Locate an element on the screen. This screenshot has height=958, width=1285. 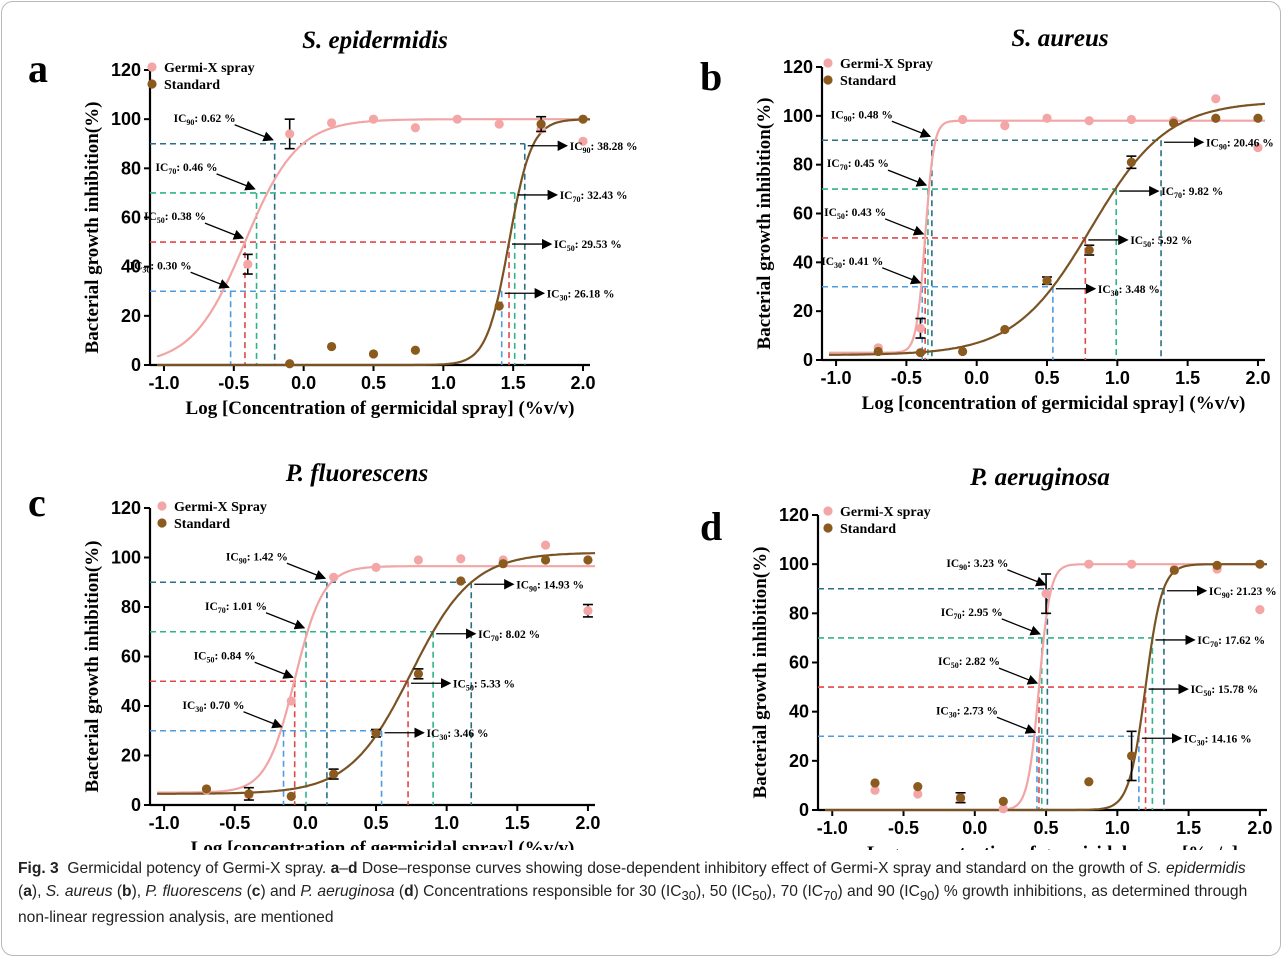
chart-title: S. aureus is located at coordinates (1059, 38).